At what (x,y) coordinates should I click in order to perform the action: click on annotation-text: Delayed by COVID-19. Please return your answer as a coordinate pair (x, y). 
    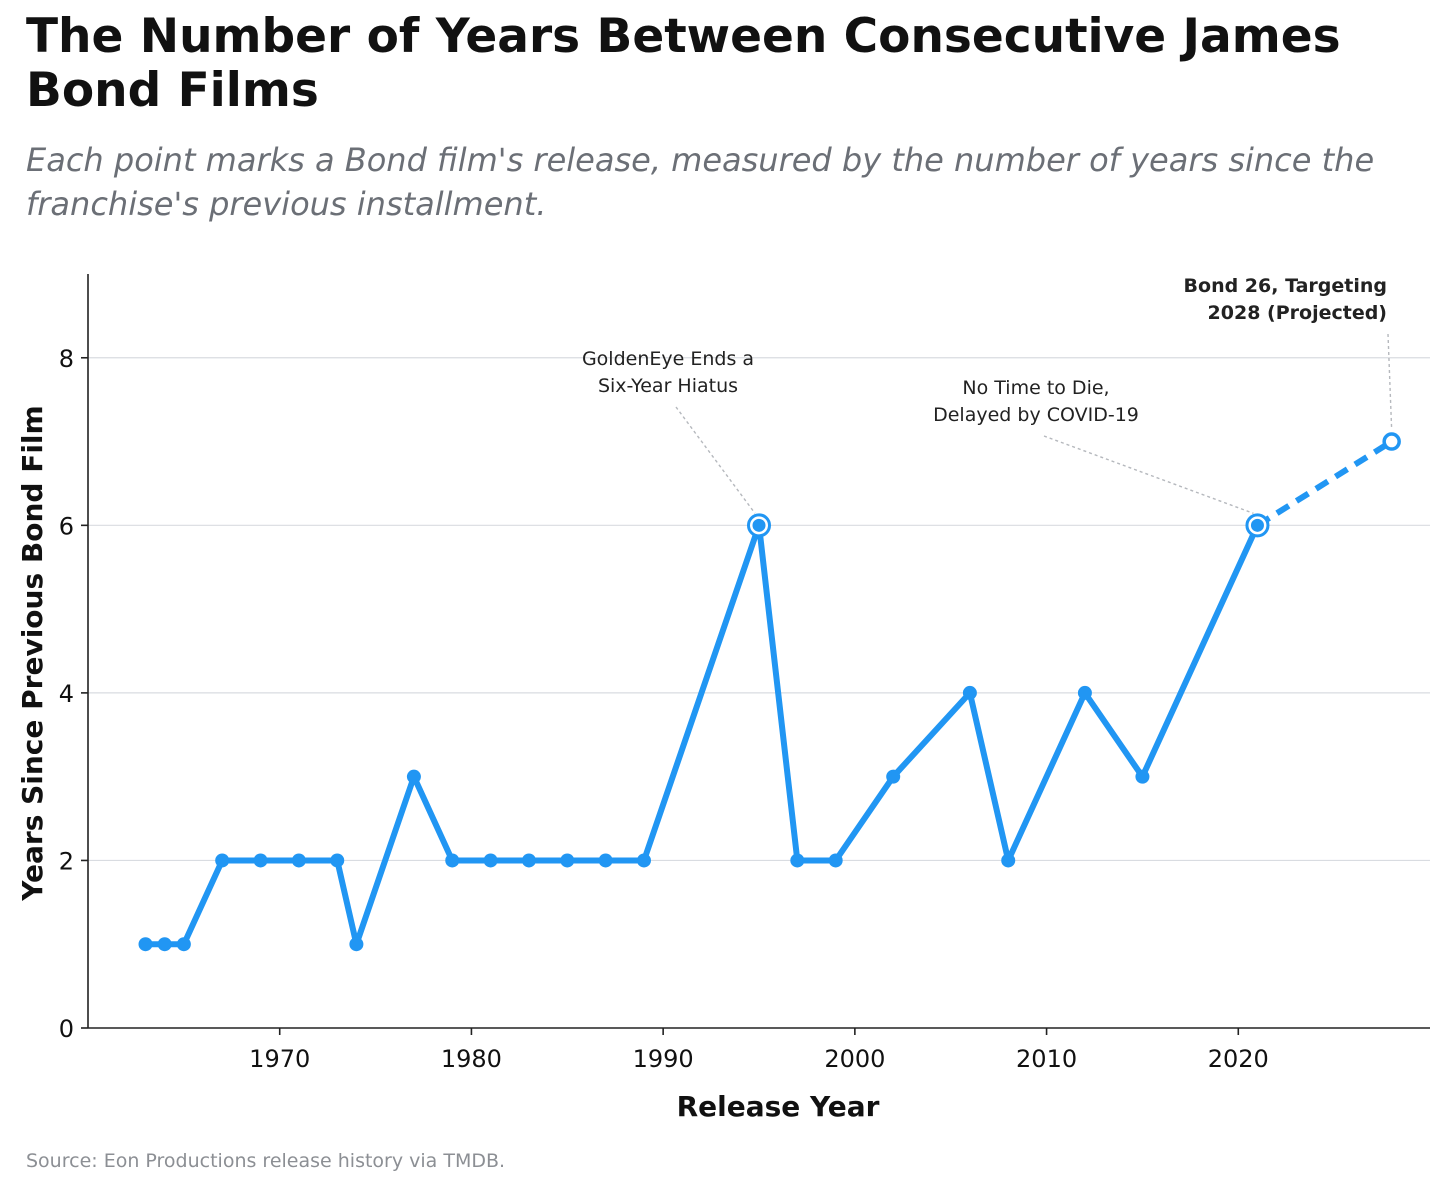
    Looking at the image, I should click on (1036, 415).